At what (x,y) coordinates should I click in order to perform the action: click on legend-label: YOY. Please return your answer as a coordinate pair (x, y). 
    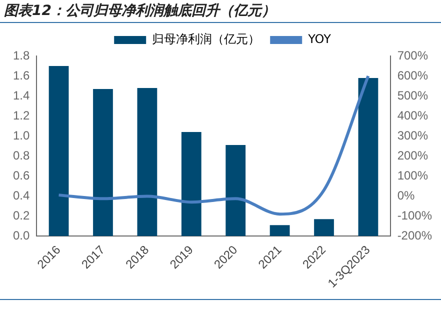
    Looking at the image, I should click on (319, 39).